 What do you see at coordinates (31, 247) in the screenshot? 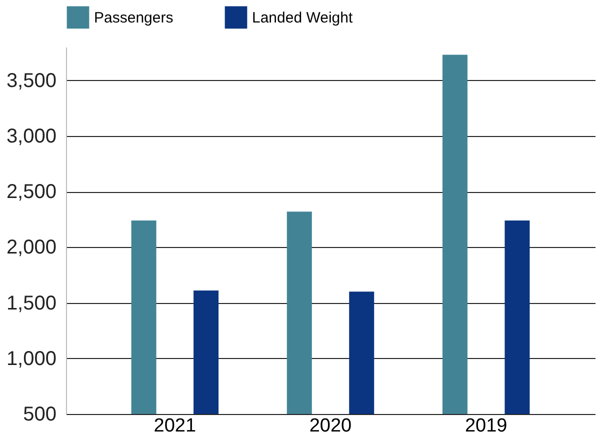
I see `y-tick-label: 2,000` at bounding box center [31, 247].